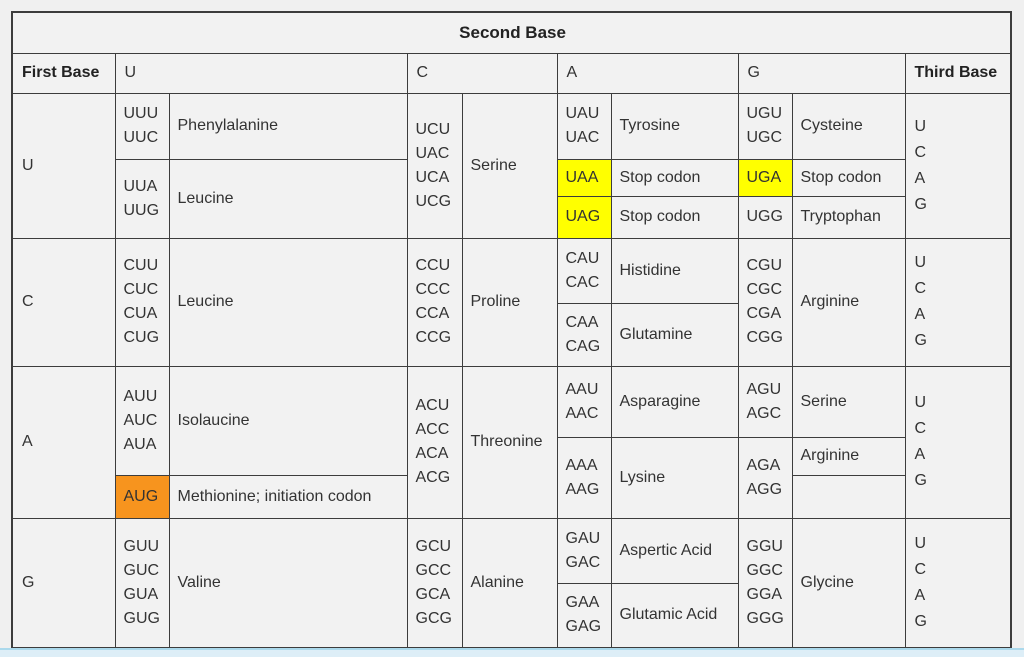 This screenshot has width=1024, height=657. I want to click on codons-cgu-cgg: CGU CGC CGA CGG, so click(765, 302).